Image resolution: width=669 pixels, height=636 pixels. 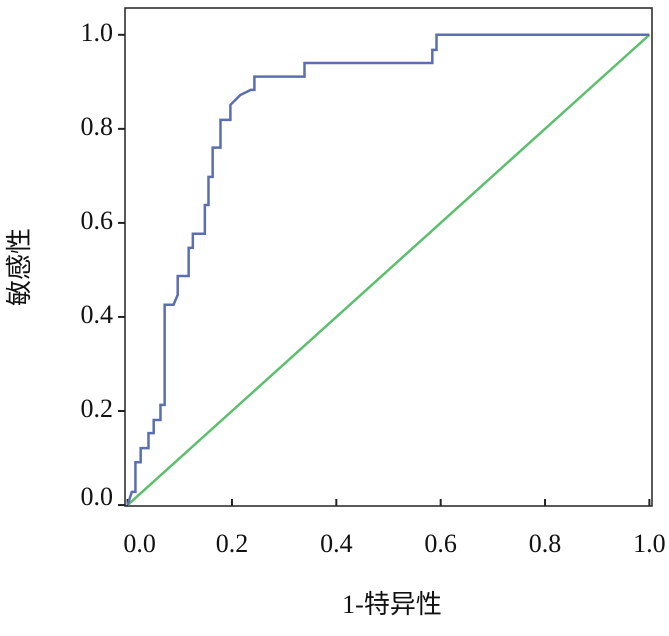 What do you see at coordinates (19, 267) in the screenshot?
I see `y-axis-title: 敏感性` at bounding box center [19, 267].